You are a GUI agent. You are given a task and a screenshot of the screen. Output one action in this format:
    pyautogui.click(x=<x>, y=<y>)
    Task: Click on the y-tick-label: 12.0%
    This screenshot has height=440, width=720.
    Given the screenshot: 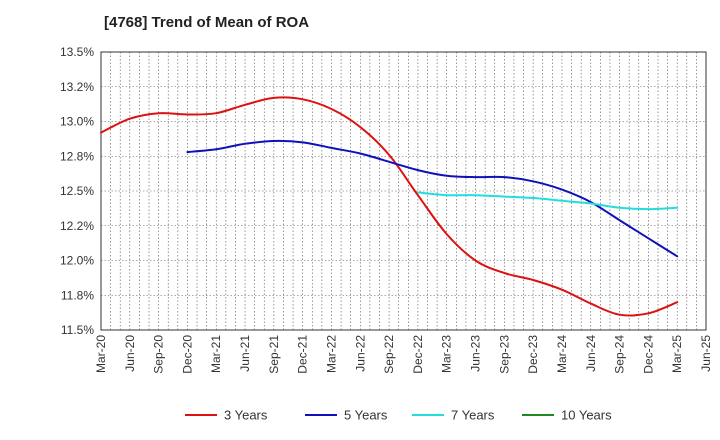 What is the action you would take?
    pyautogui.click(x=77, y=261)
    